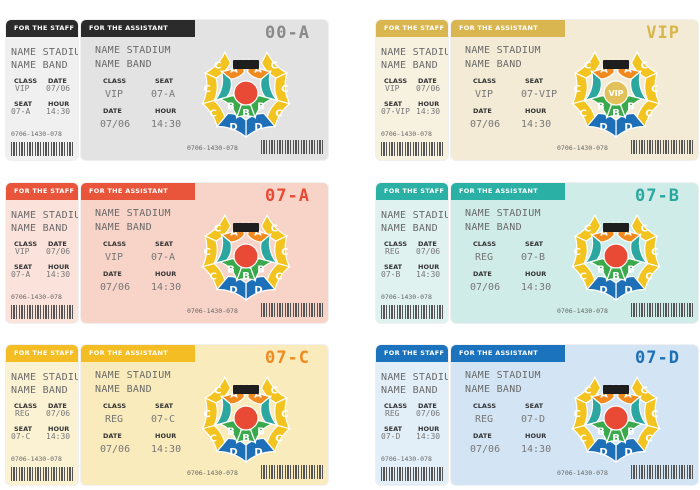  I want to click on stadium-seat-map: C C C C C C D D A A B B B VIP, so click(616, 92).